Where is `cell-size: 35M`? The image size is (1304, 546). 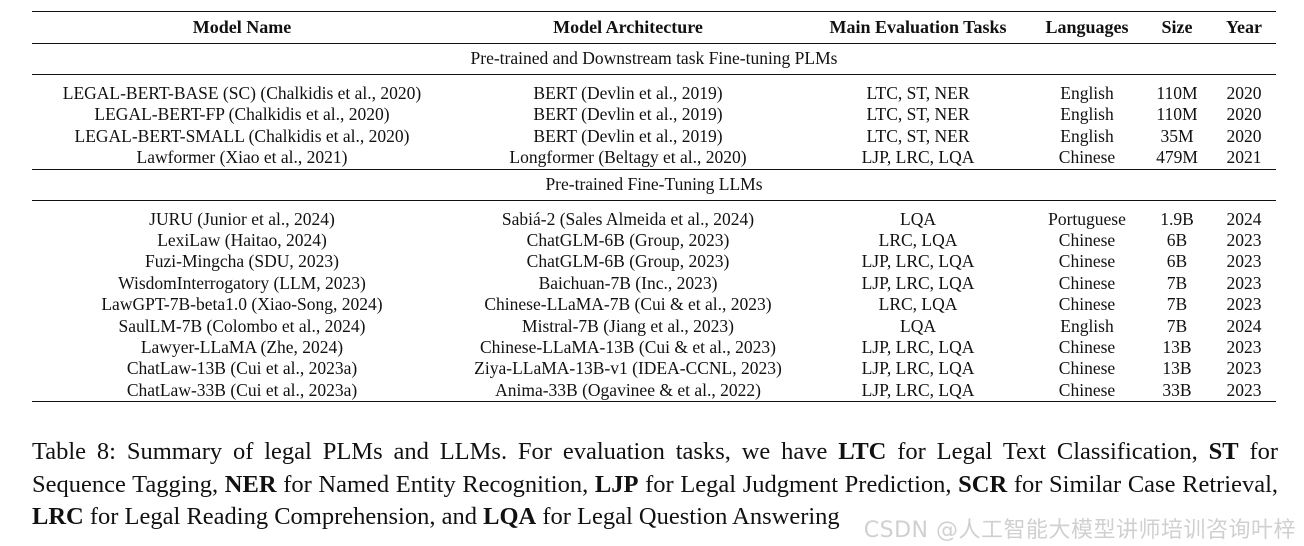
cell-size: 35M is located at coordinates (1177, 135).